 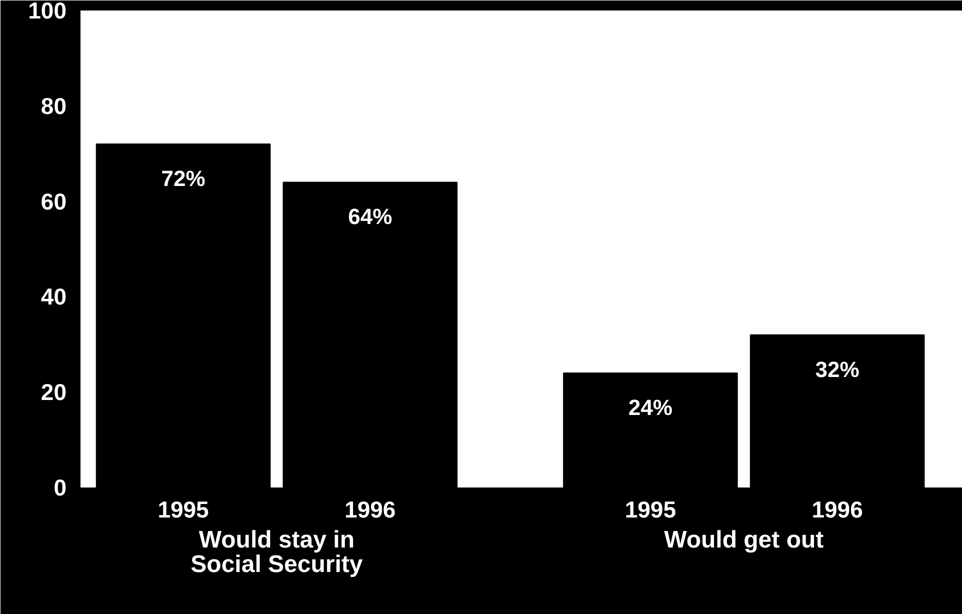 I want to click on y-tick-label: 80, so click(x=53, y=105).